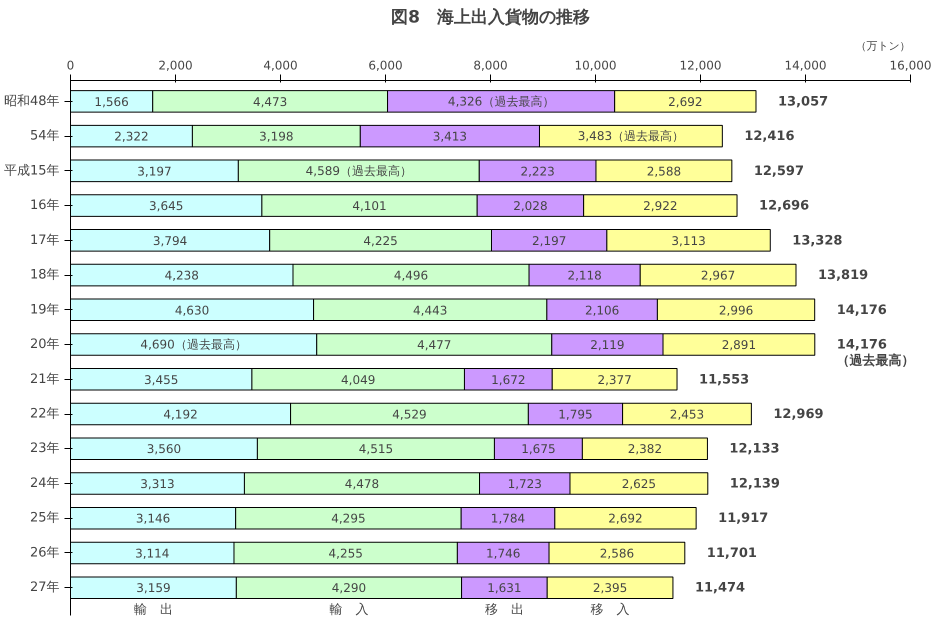 The height and width of the screenshot is (620, 950). Describe the element at coordinates (911, 65) in the screenshot. I see `x-tick-label: 16,000` at that location.